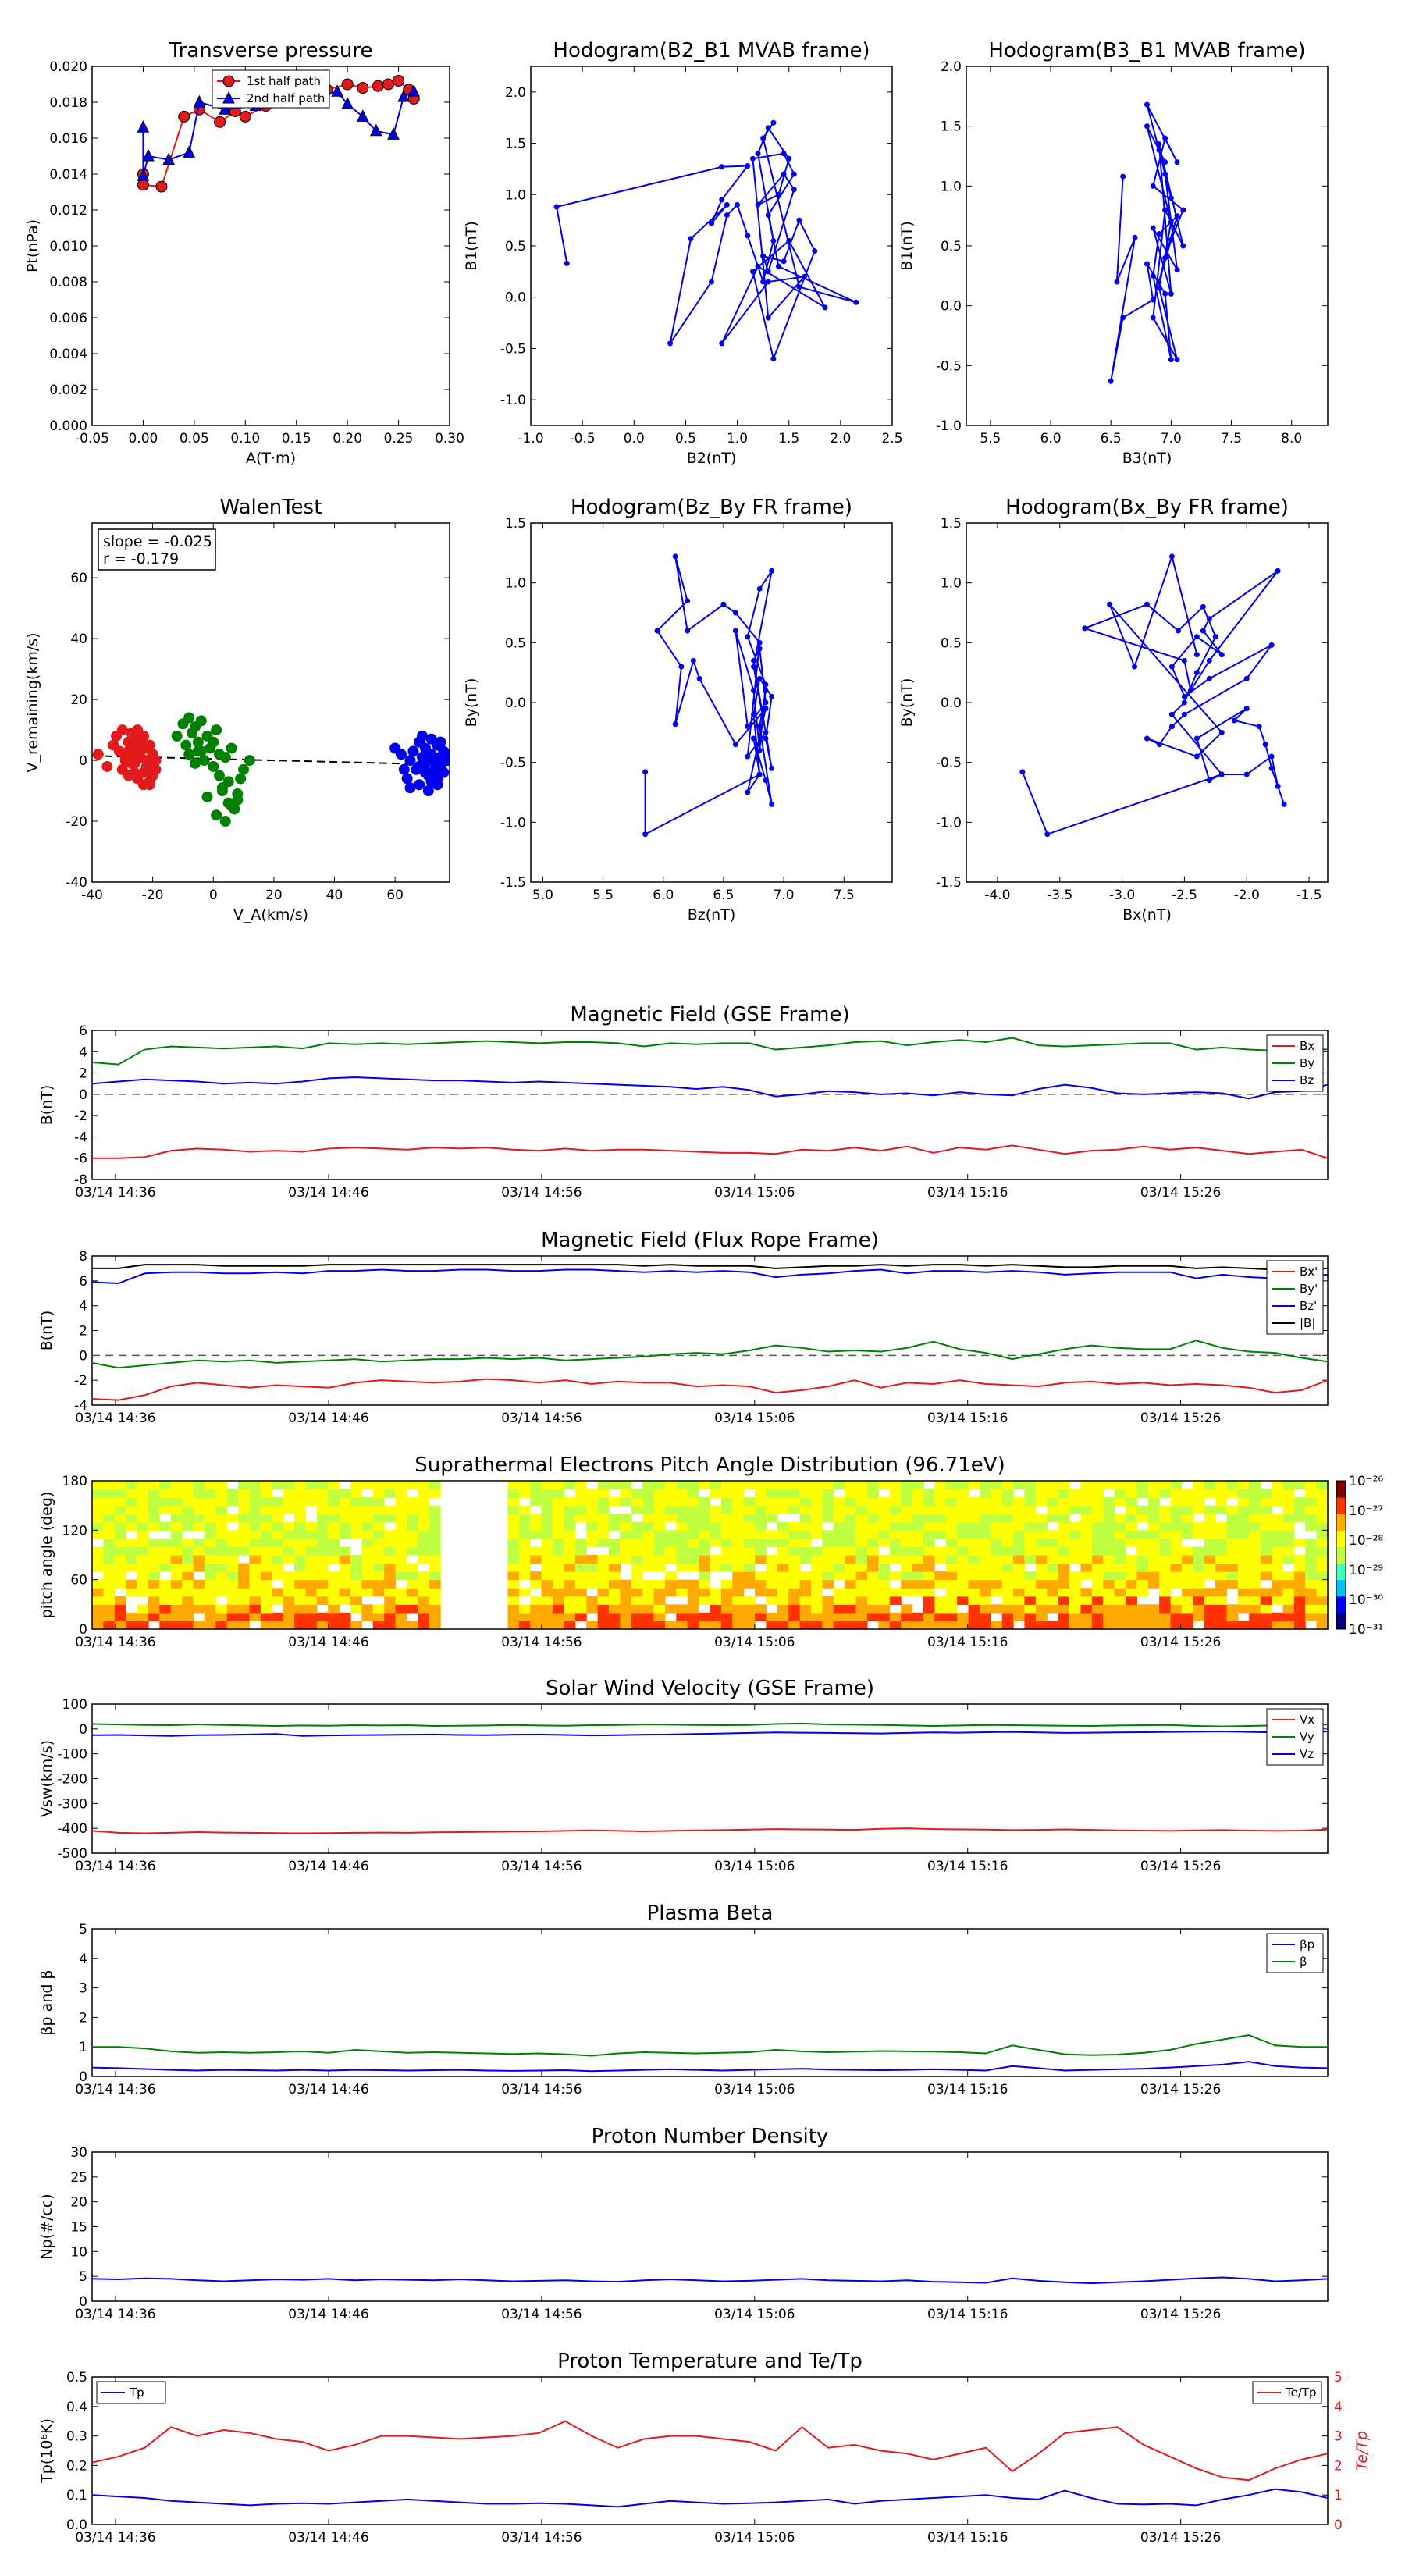 The height and width of the screenshot is (2576, 1405). Describe the element at coordinates (709, 695) in the screenshot. I see `plot-area` at that location.